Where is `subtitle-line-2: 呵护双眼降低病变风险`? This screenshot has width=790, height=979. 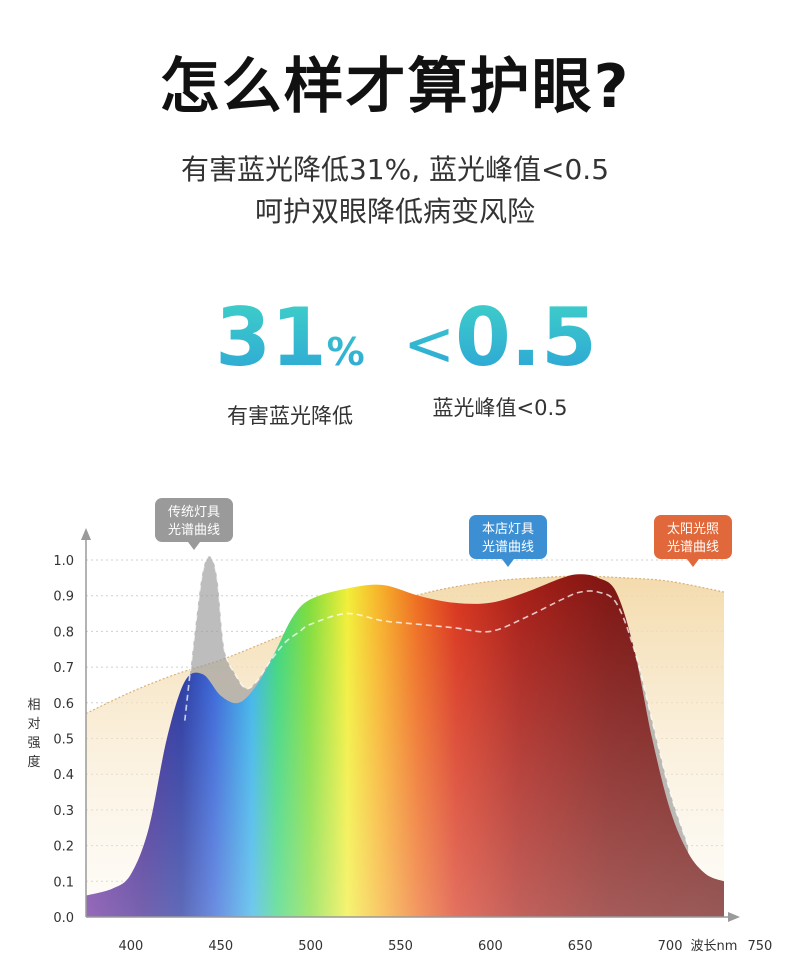 subtitle-line-2: 呵护双眼降低病变风险 is located at coordinates (394, 211).